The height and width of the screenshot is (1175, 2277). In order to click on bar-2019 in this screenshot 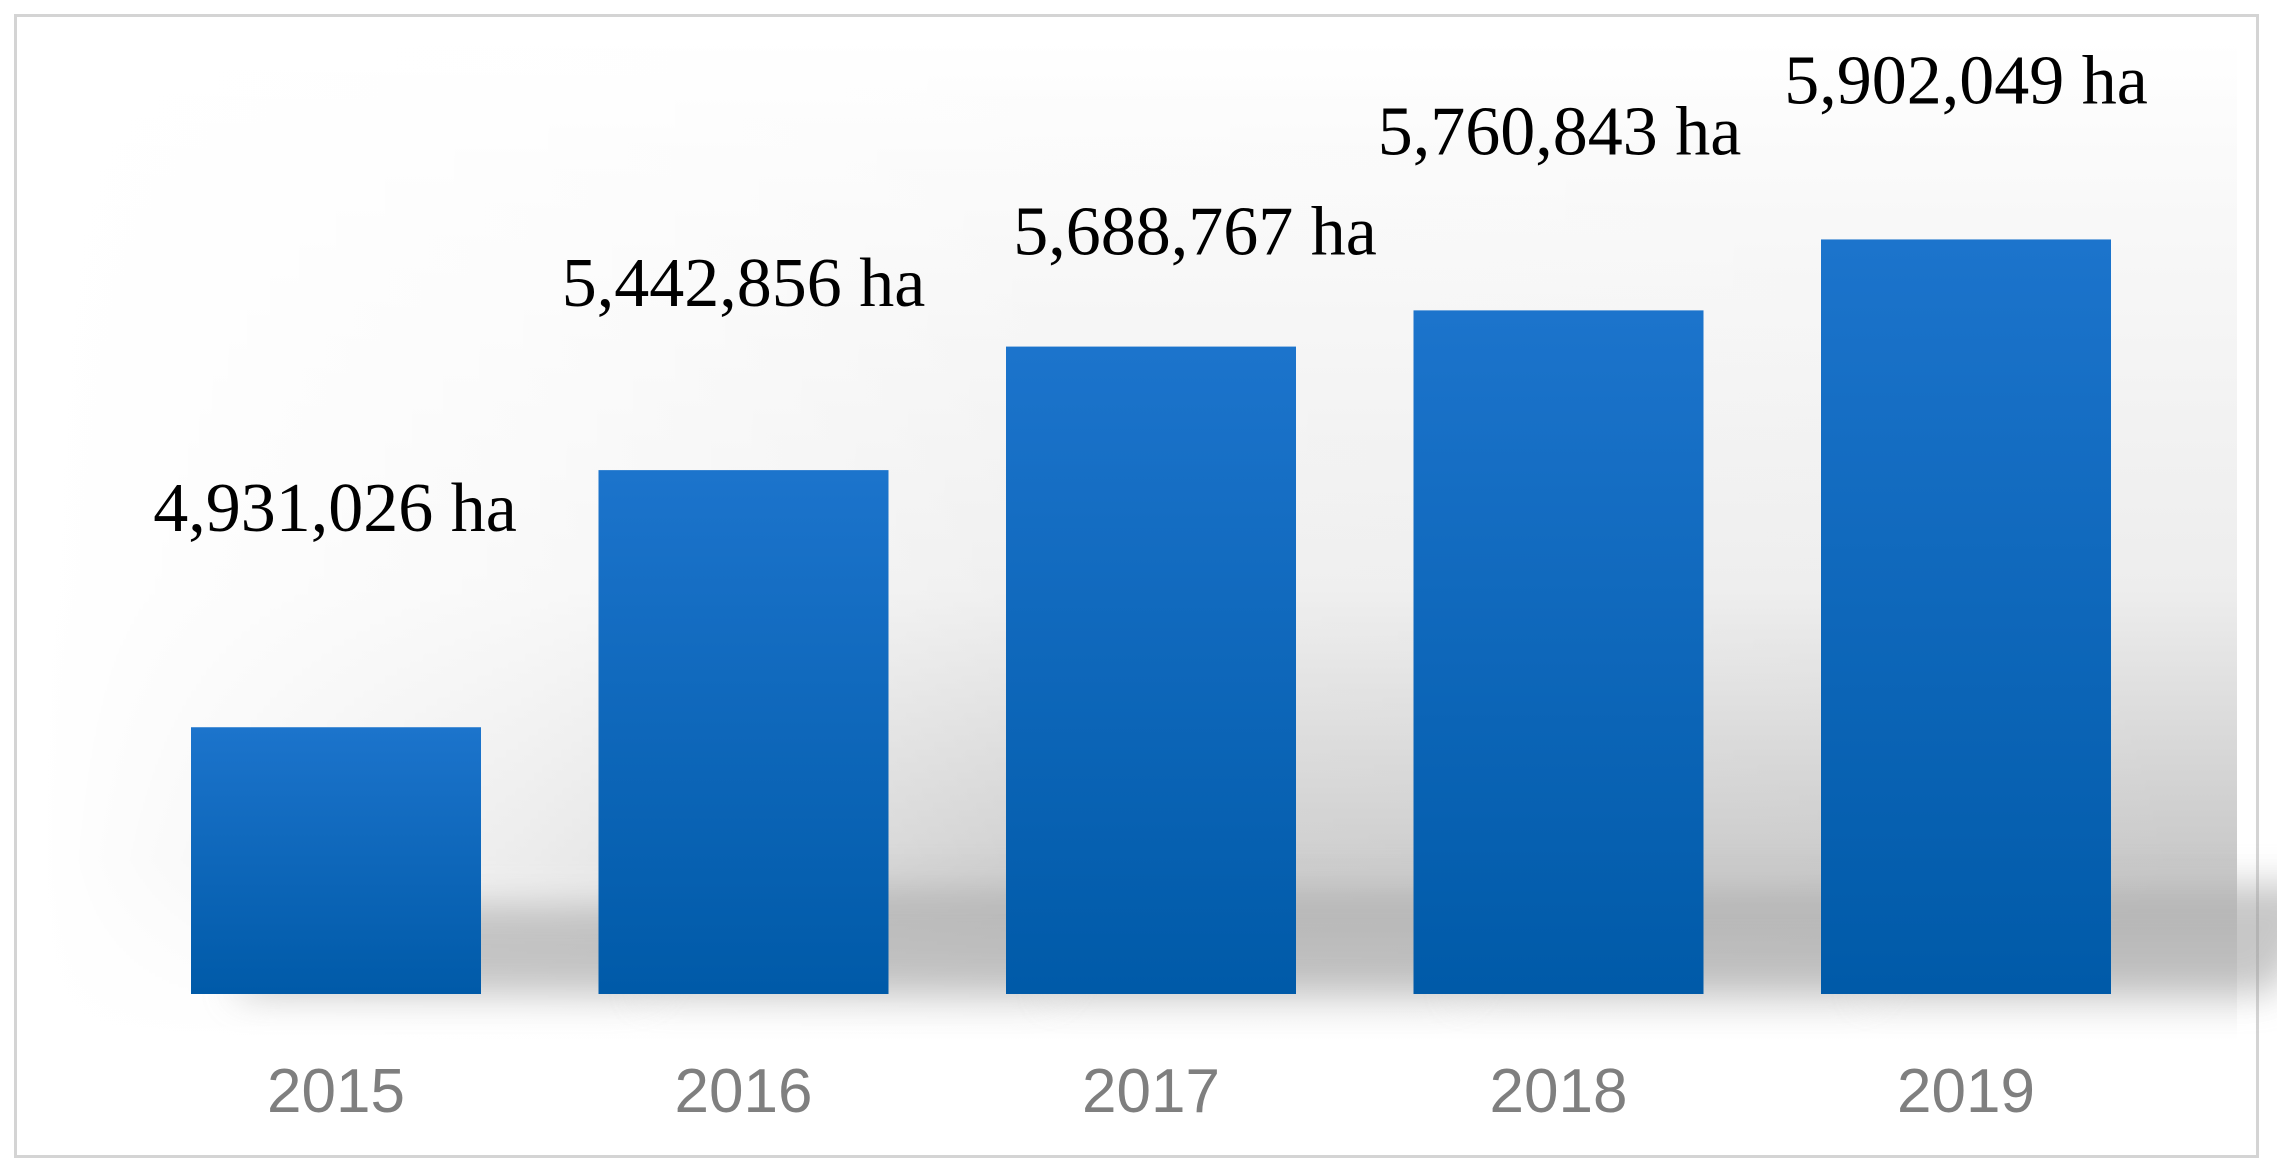, I will do `click(1966, 616)`.